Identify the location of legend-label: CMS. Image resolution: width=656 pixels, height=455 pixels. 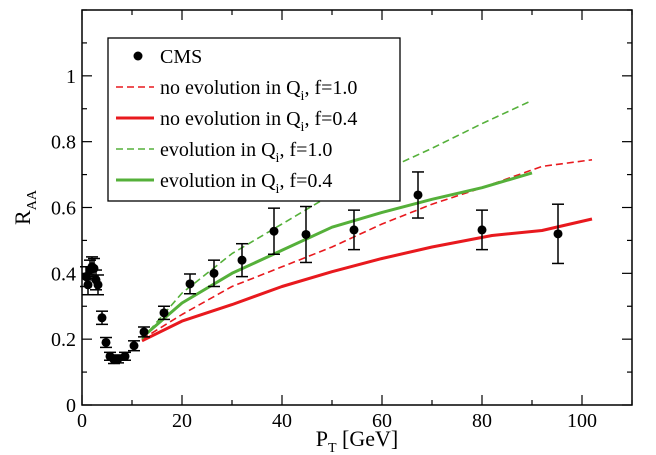
(181, 57).